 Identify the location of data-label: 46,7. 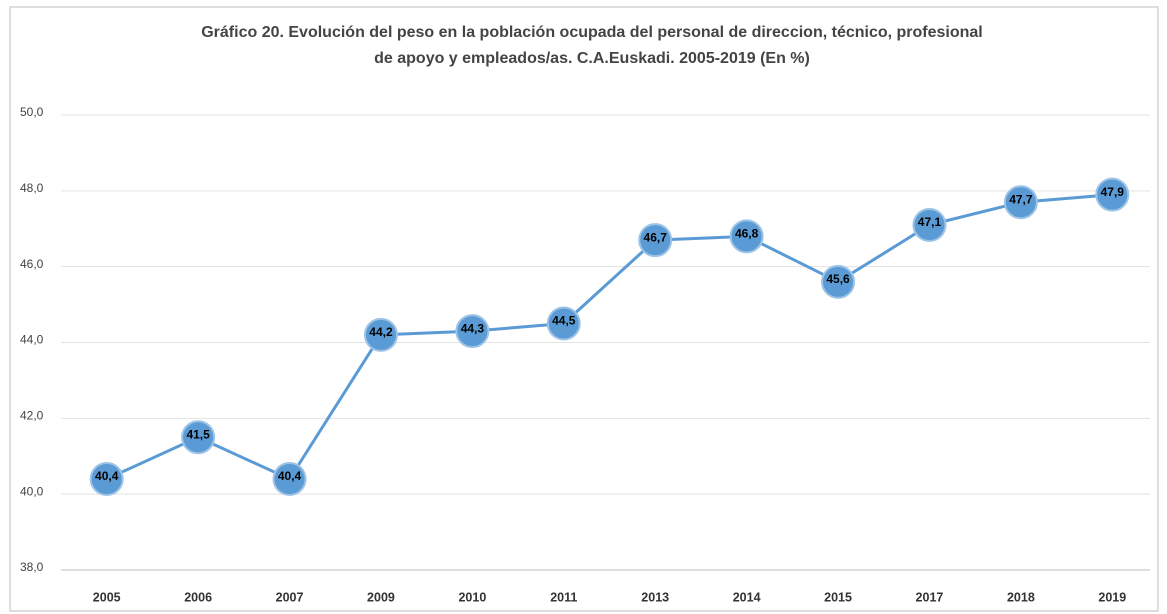
(656, 237).